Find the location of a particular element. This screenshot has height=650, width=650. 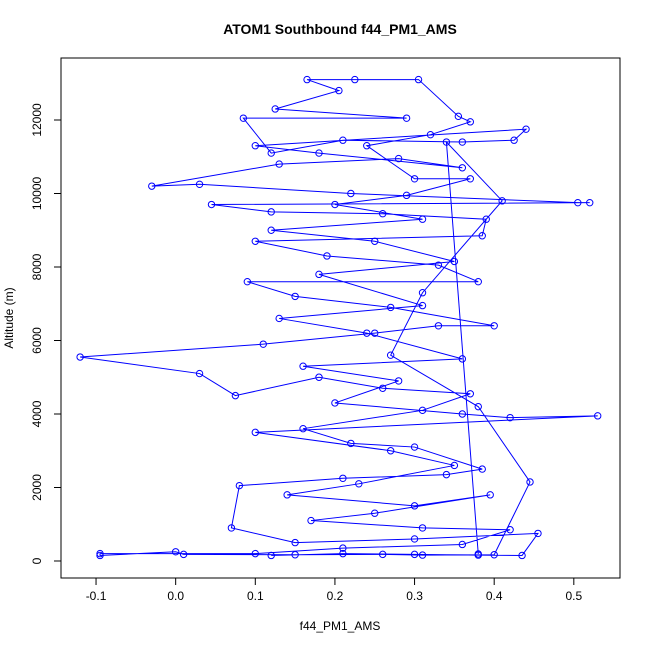

y-tick-label: 0 is located at coordinates (37, 560).